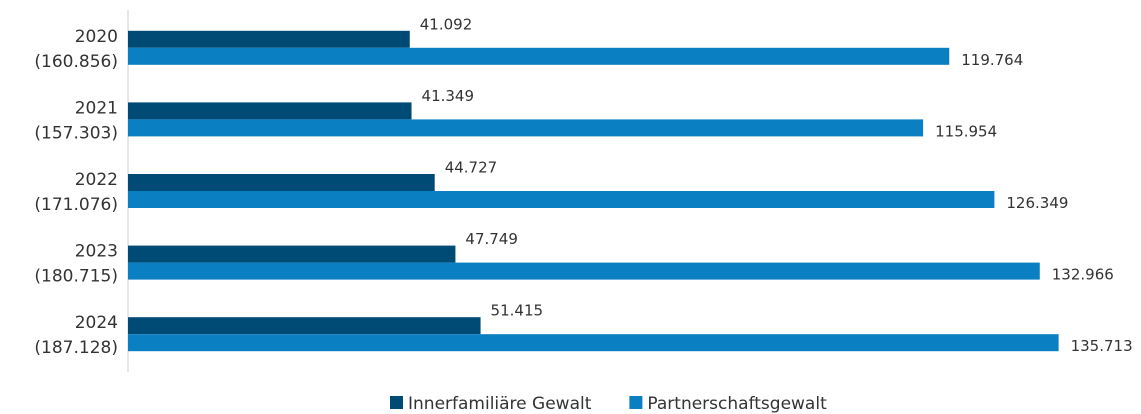 Image resolution: width=1141 pixels, height=414 pixels. Describe the element at coordinates (1083, 275) in the screenshot. I see `data-label: 132.966` at that location.